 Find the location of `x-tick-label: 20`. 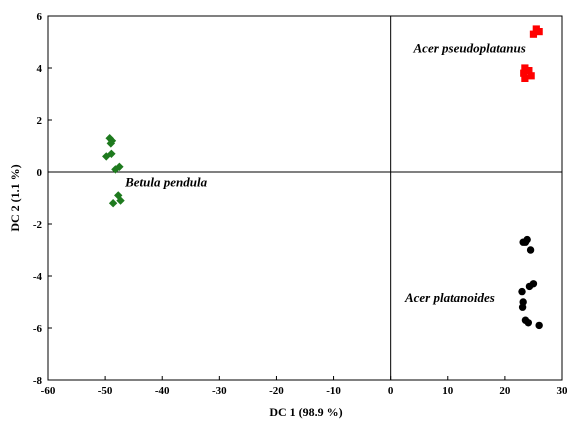

x-tick-label: 20 is located at coordinates (505, 391).